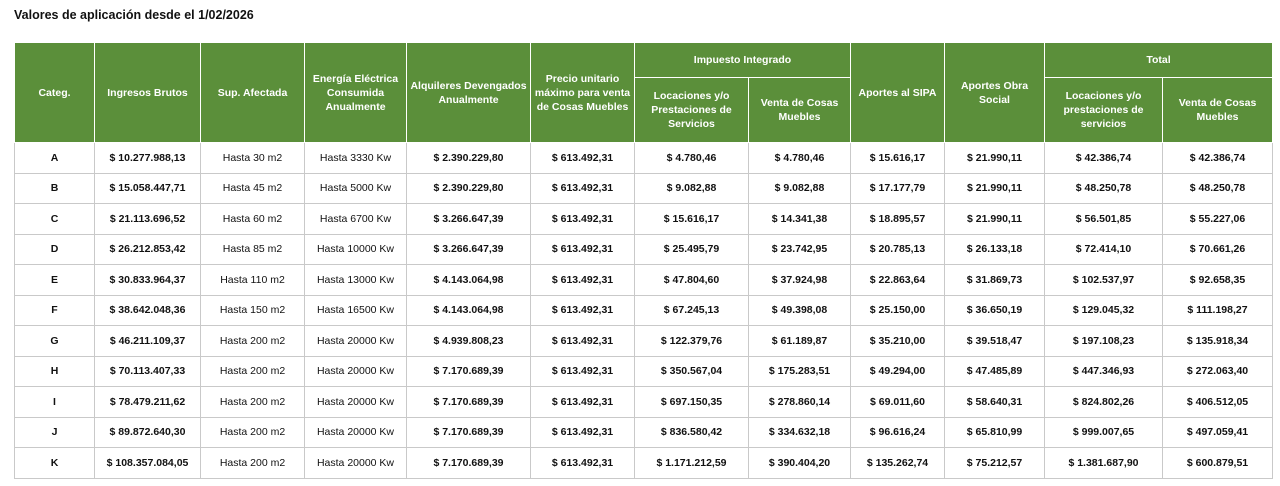 This screenshot has height=486, width=1280. I want to click on cell-categ: A, so click(54, 158).